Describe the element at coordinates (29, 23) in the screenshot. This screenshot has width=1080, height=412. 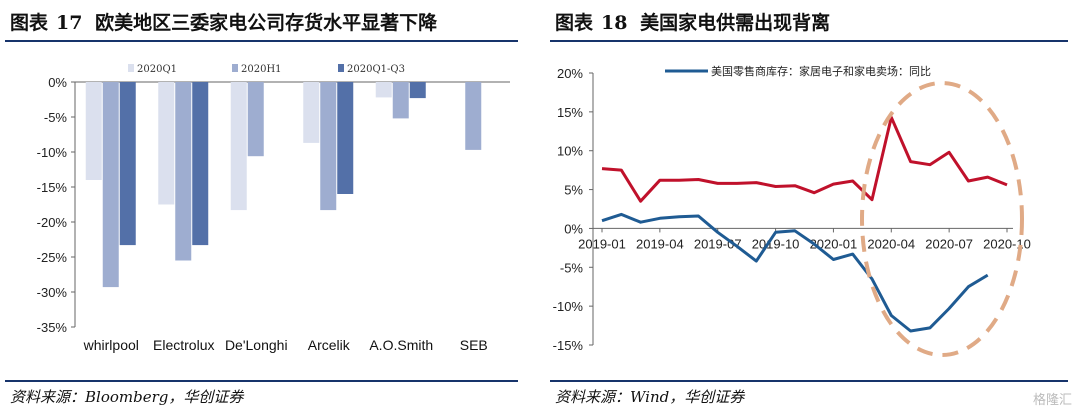
I see `left-figure-label: 图表` at that location.